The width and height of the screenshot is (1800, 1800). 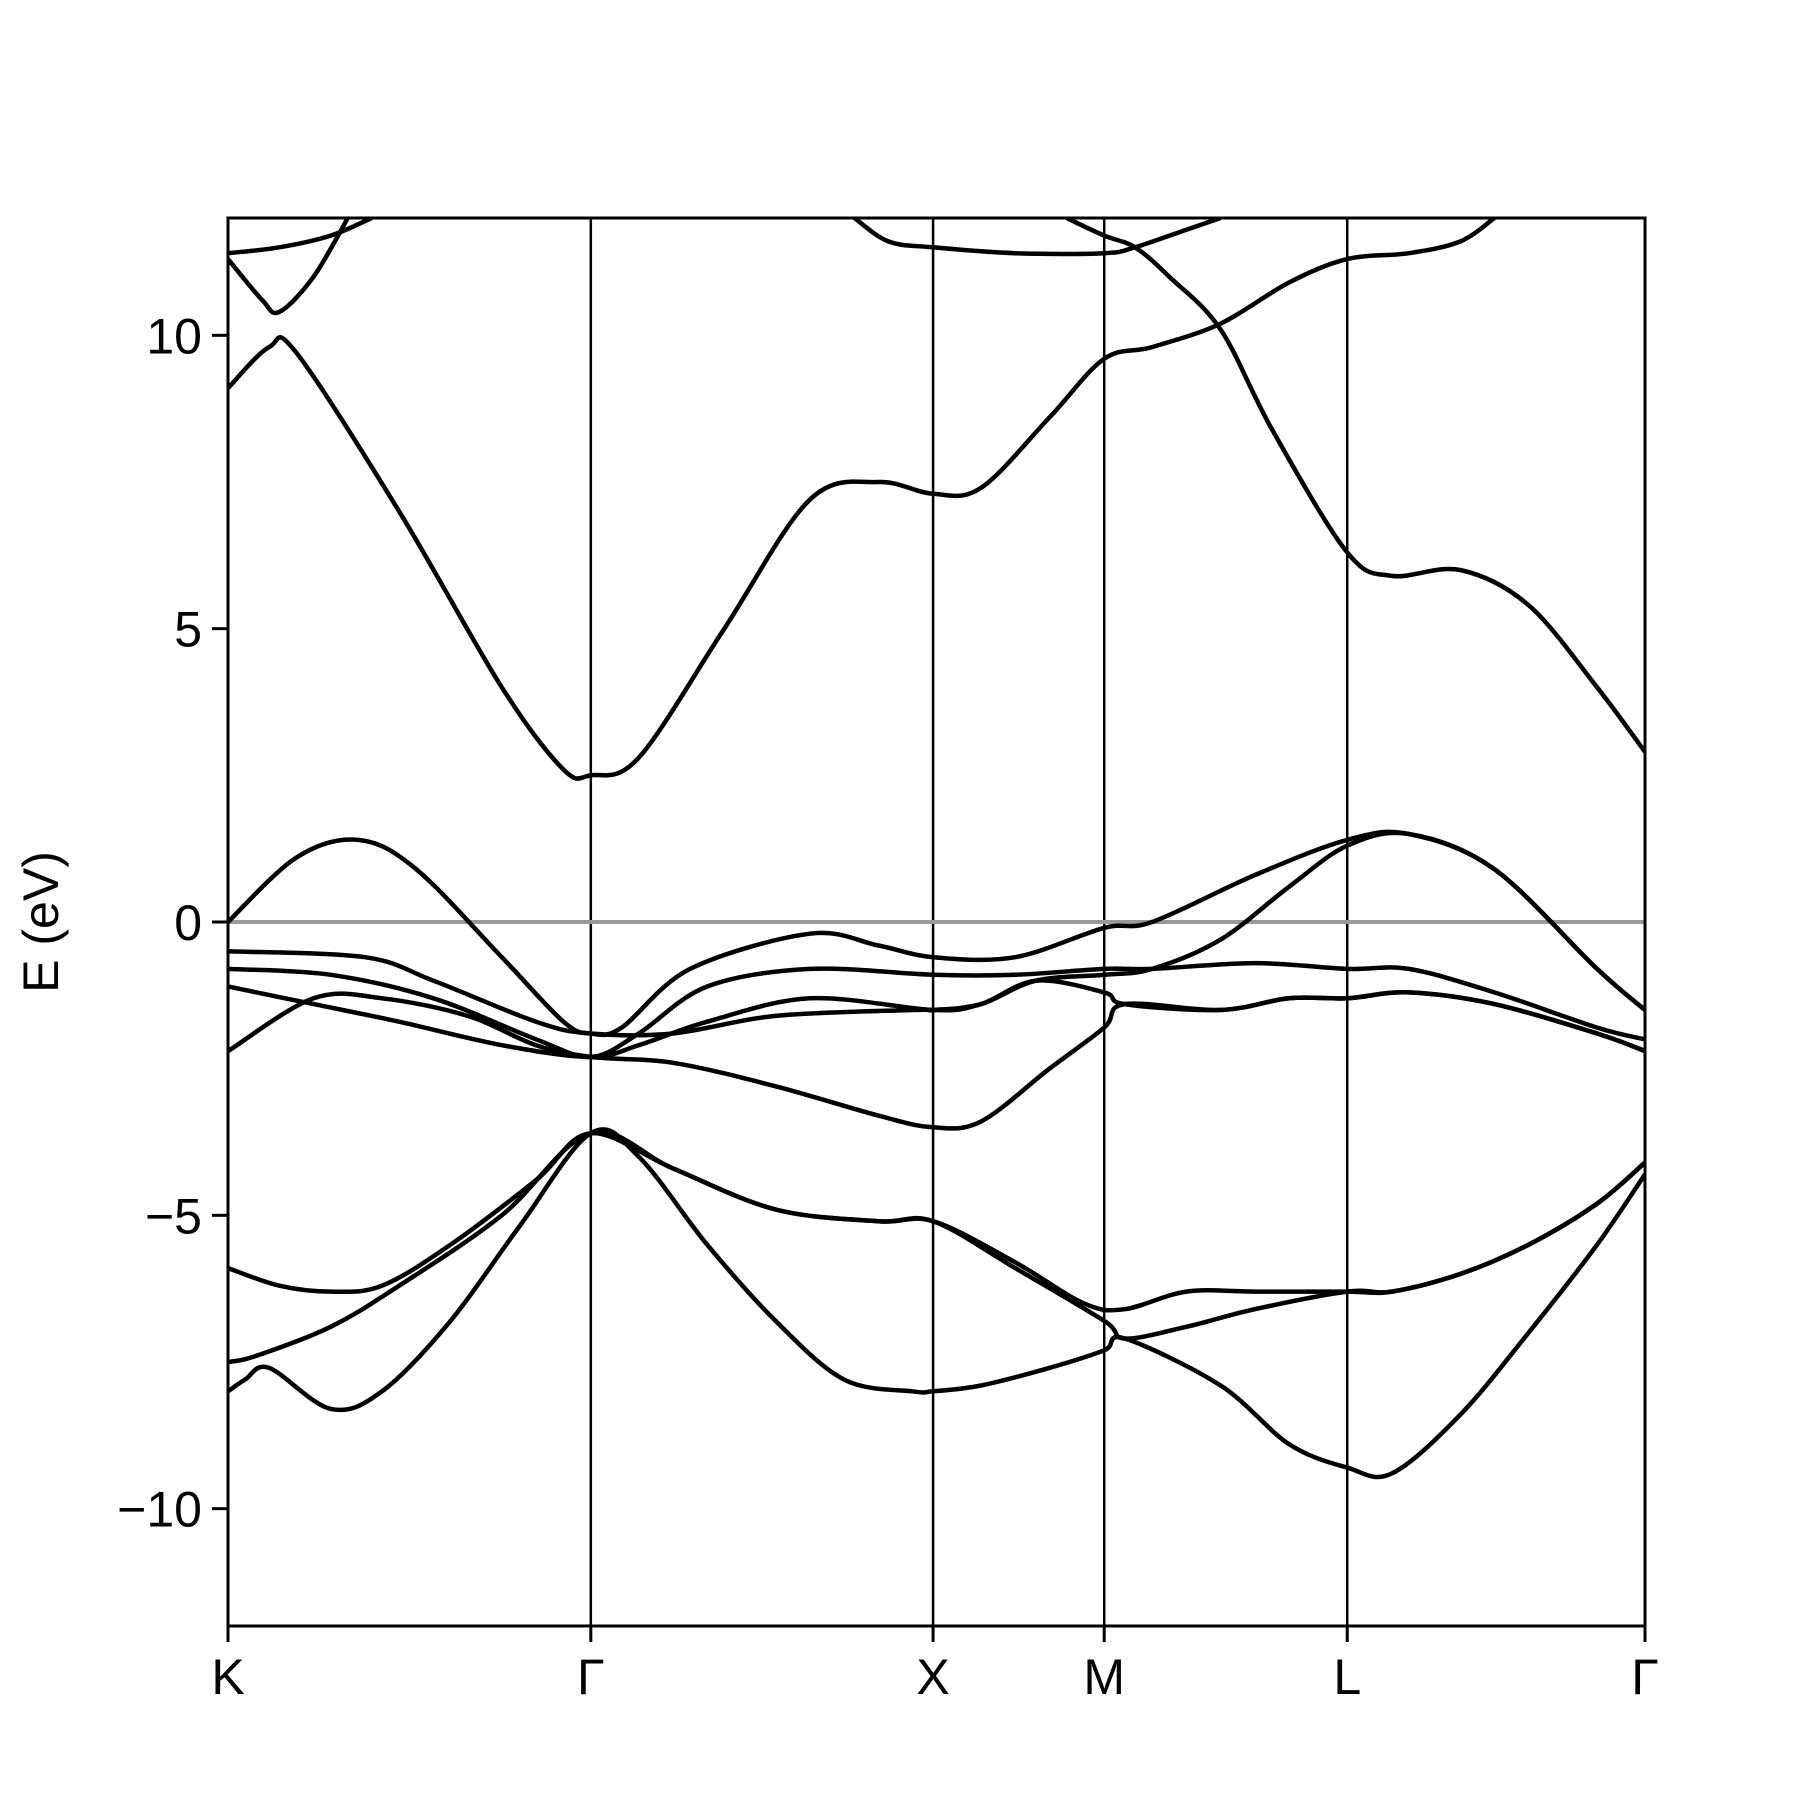 I want to click on x-tick-label: M, so click(x=1104, y=1677).